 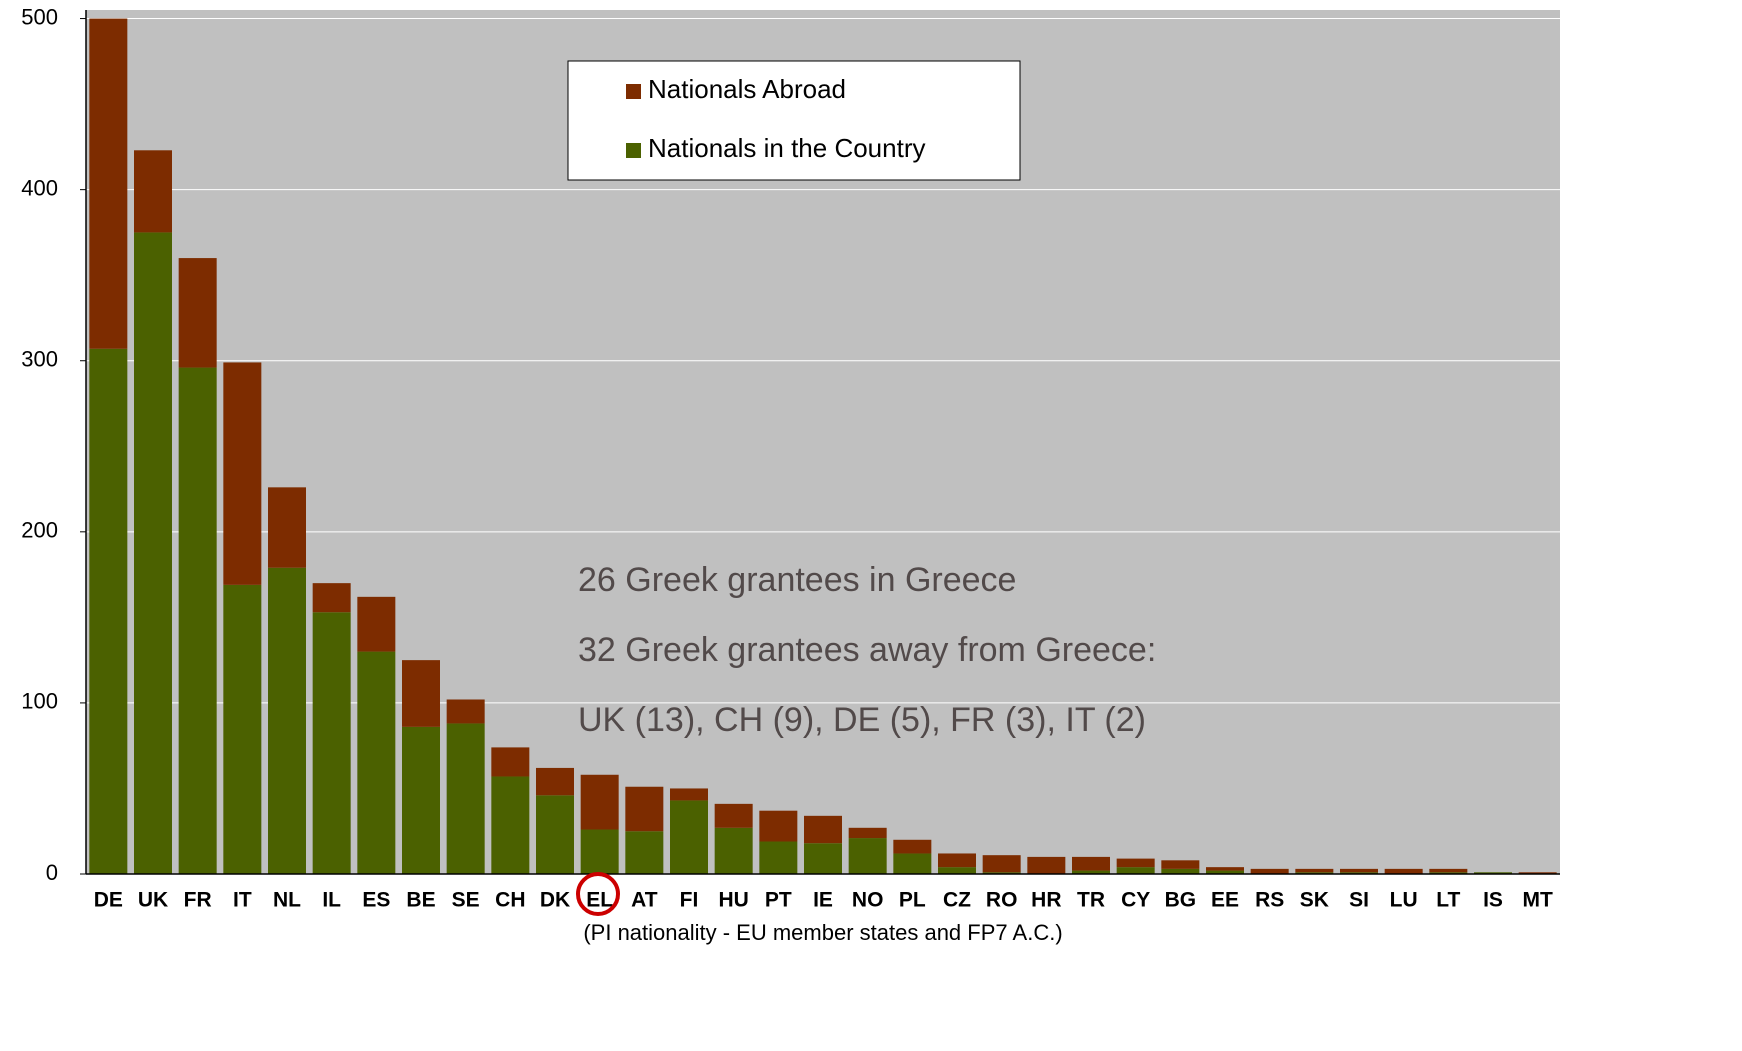 I want to click on y-tick-label: 100, so click(x=39, y=701).